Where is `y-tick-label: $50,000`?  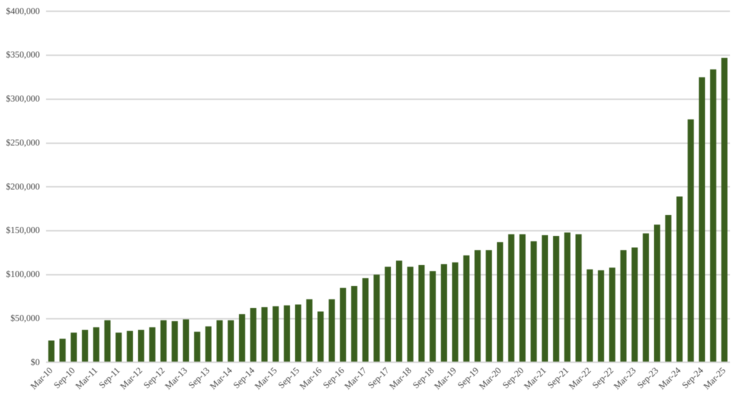
y-tick-label: $50,000 is located at coordinates (25, 317).